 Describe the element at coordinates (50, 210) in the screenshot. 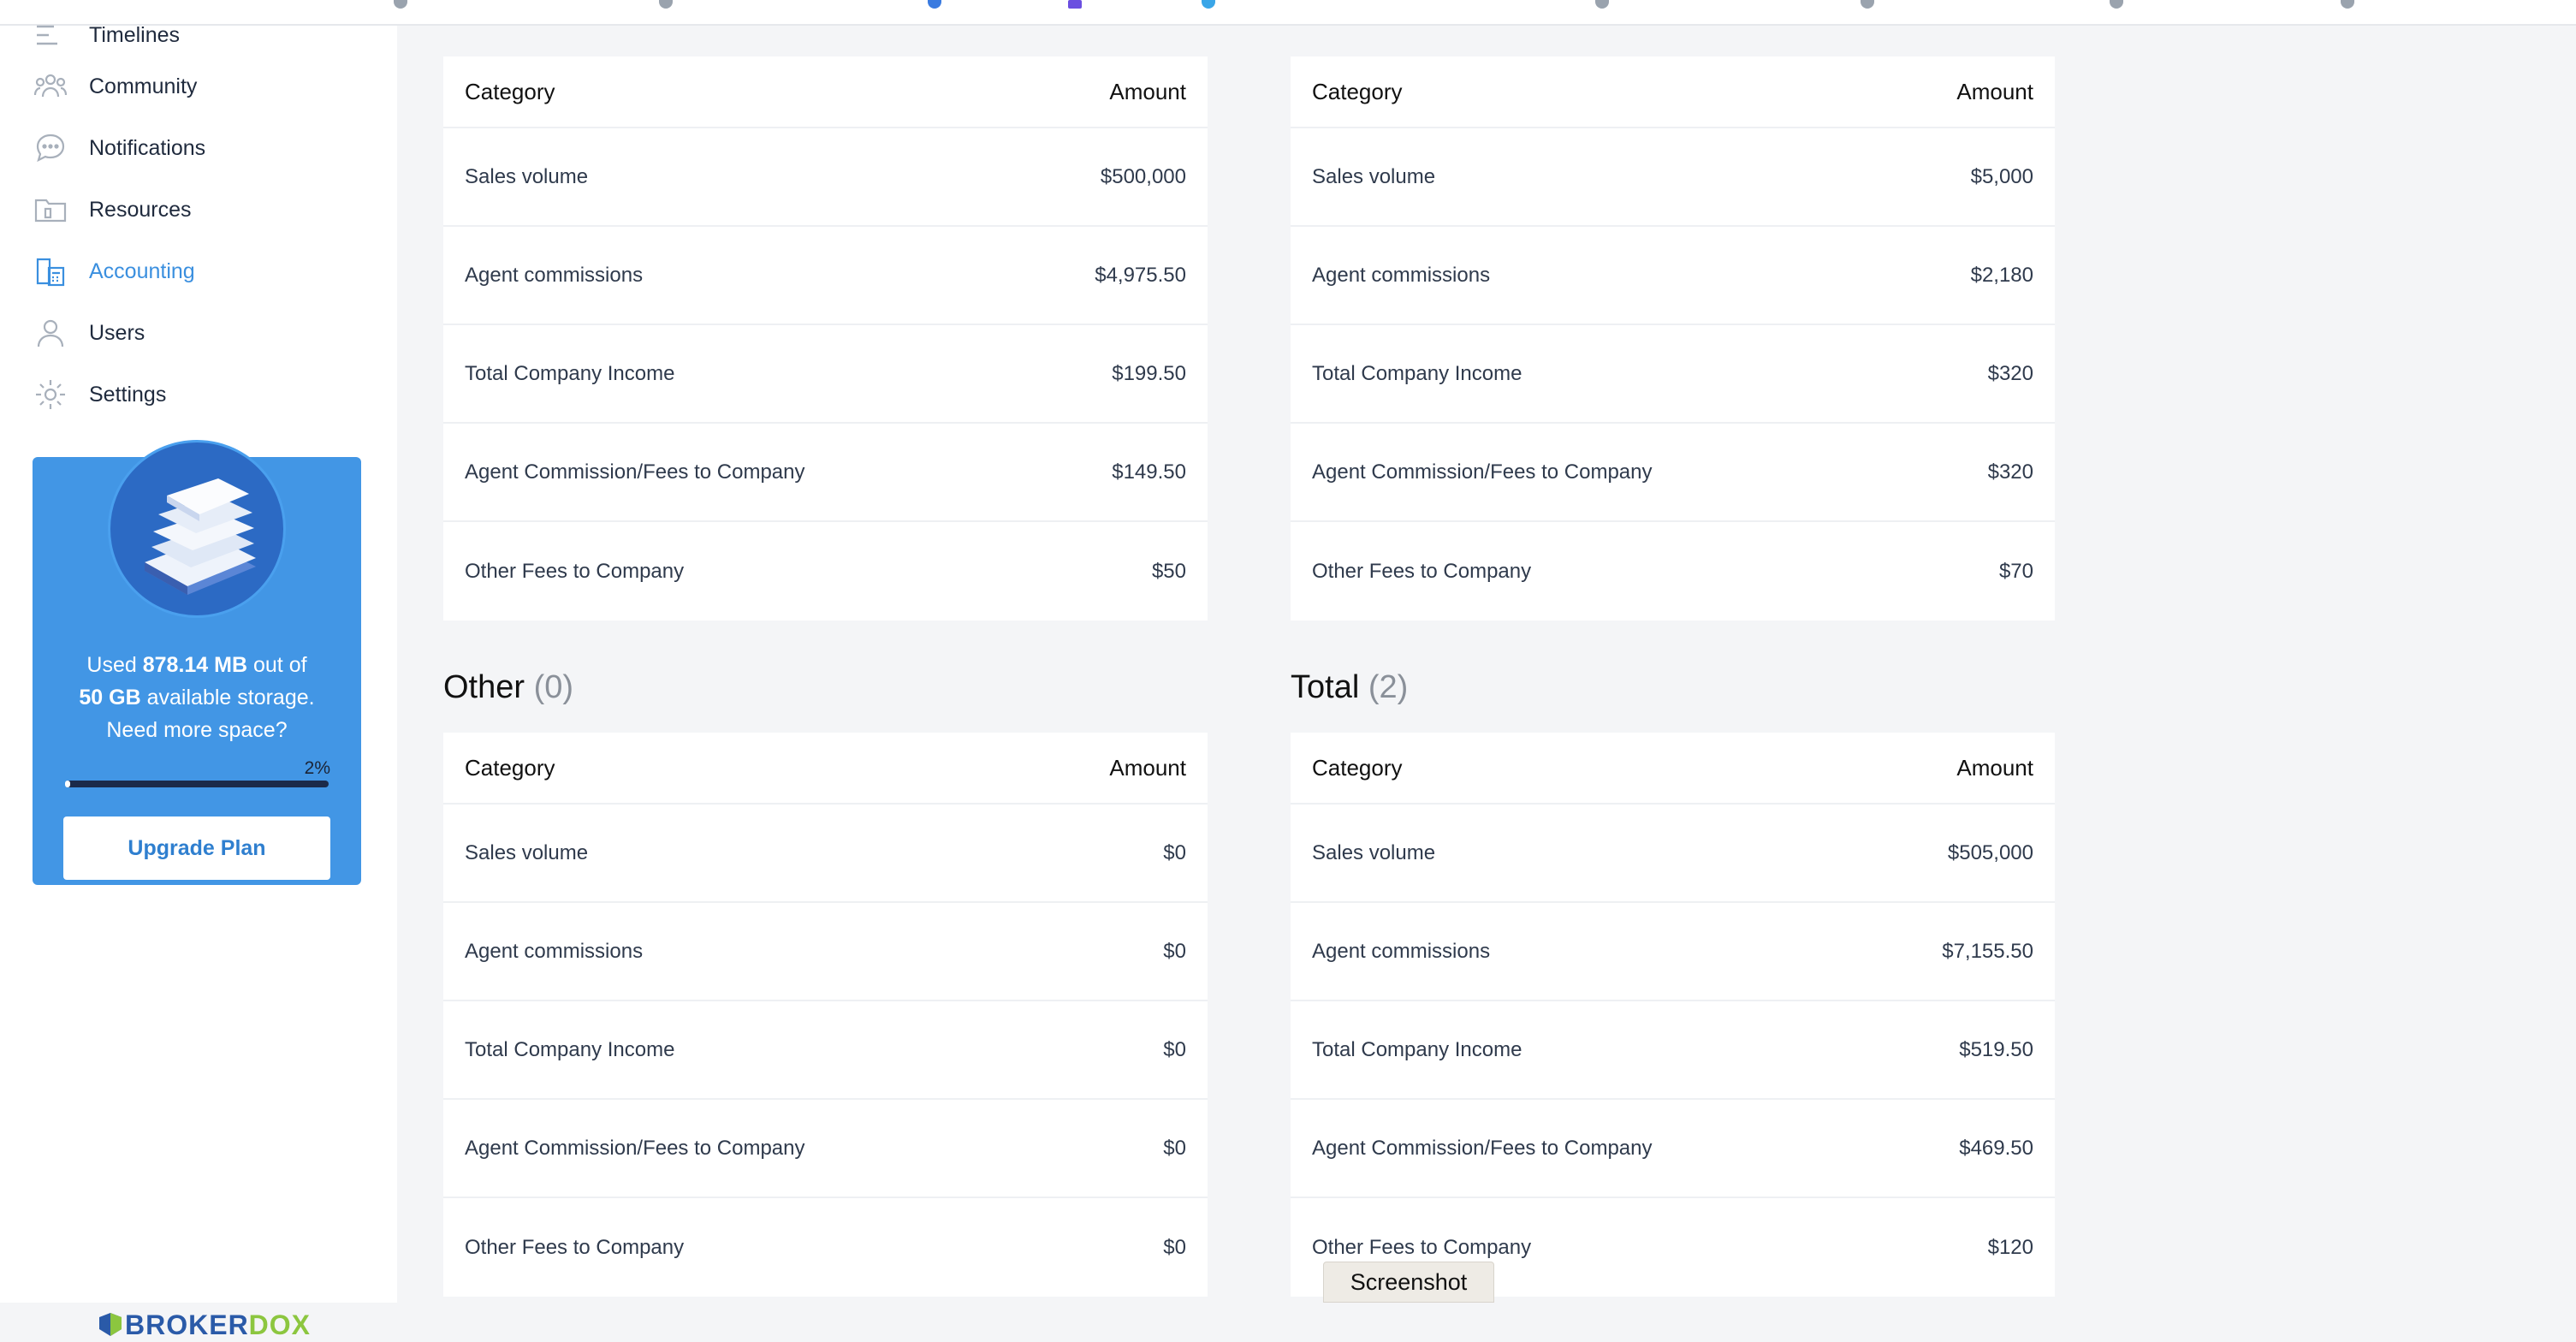

I see `folder-icon` at that location.